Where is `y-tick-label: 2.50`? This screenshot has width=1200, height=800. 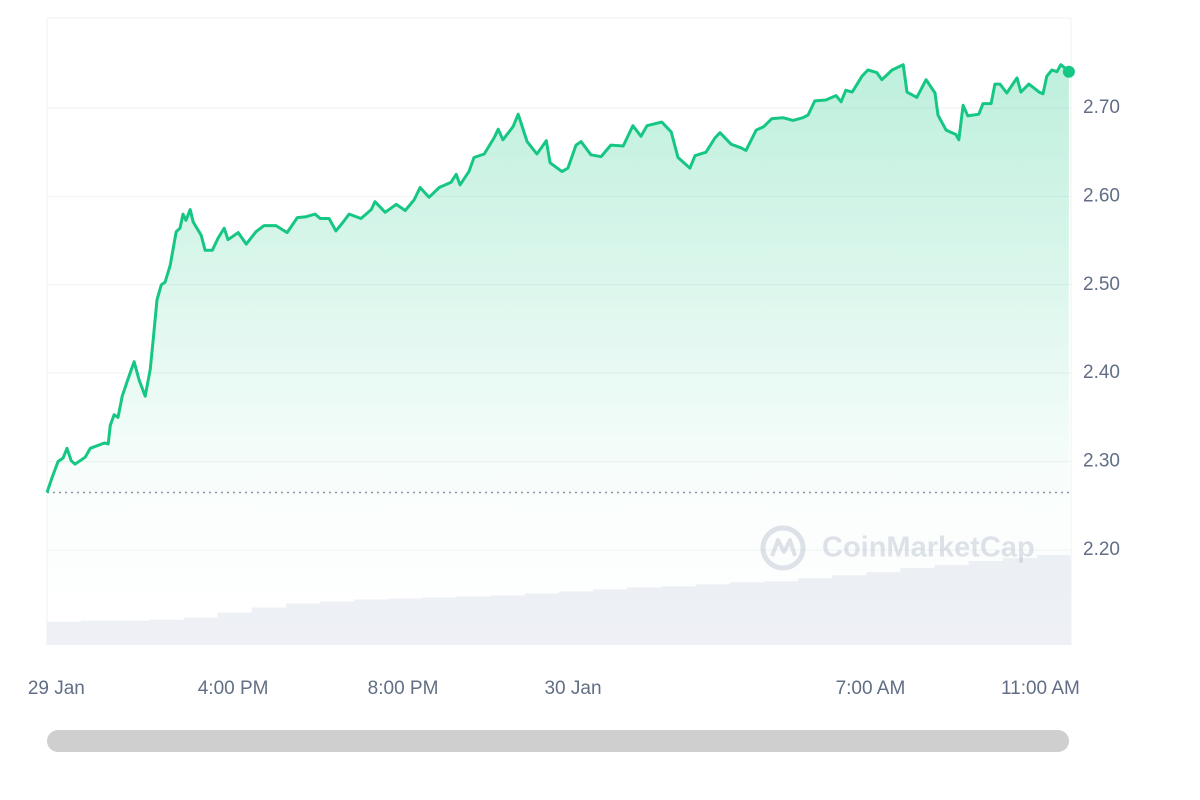 y-tick-label: 2.50 is located at coordinates (1101, 284).